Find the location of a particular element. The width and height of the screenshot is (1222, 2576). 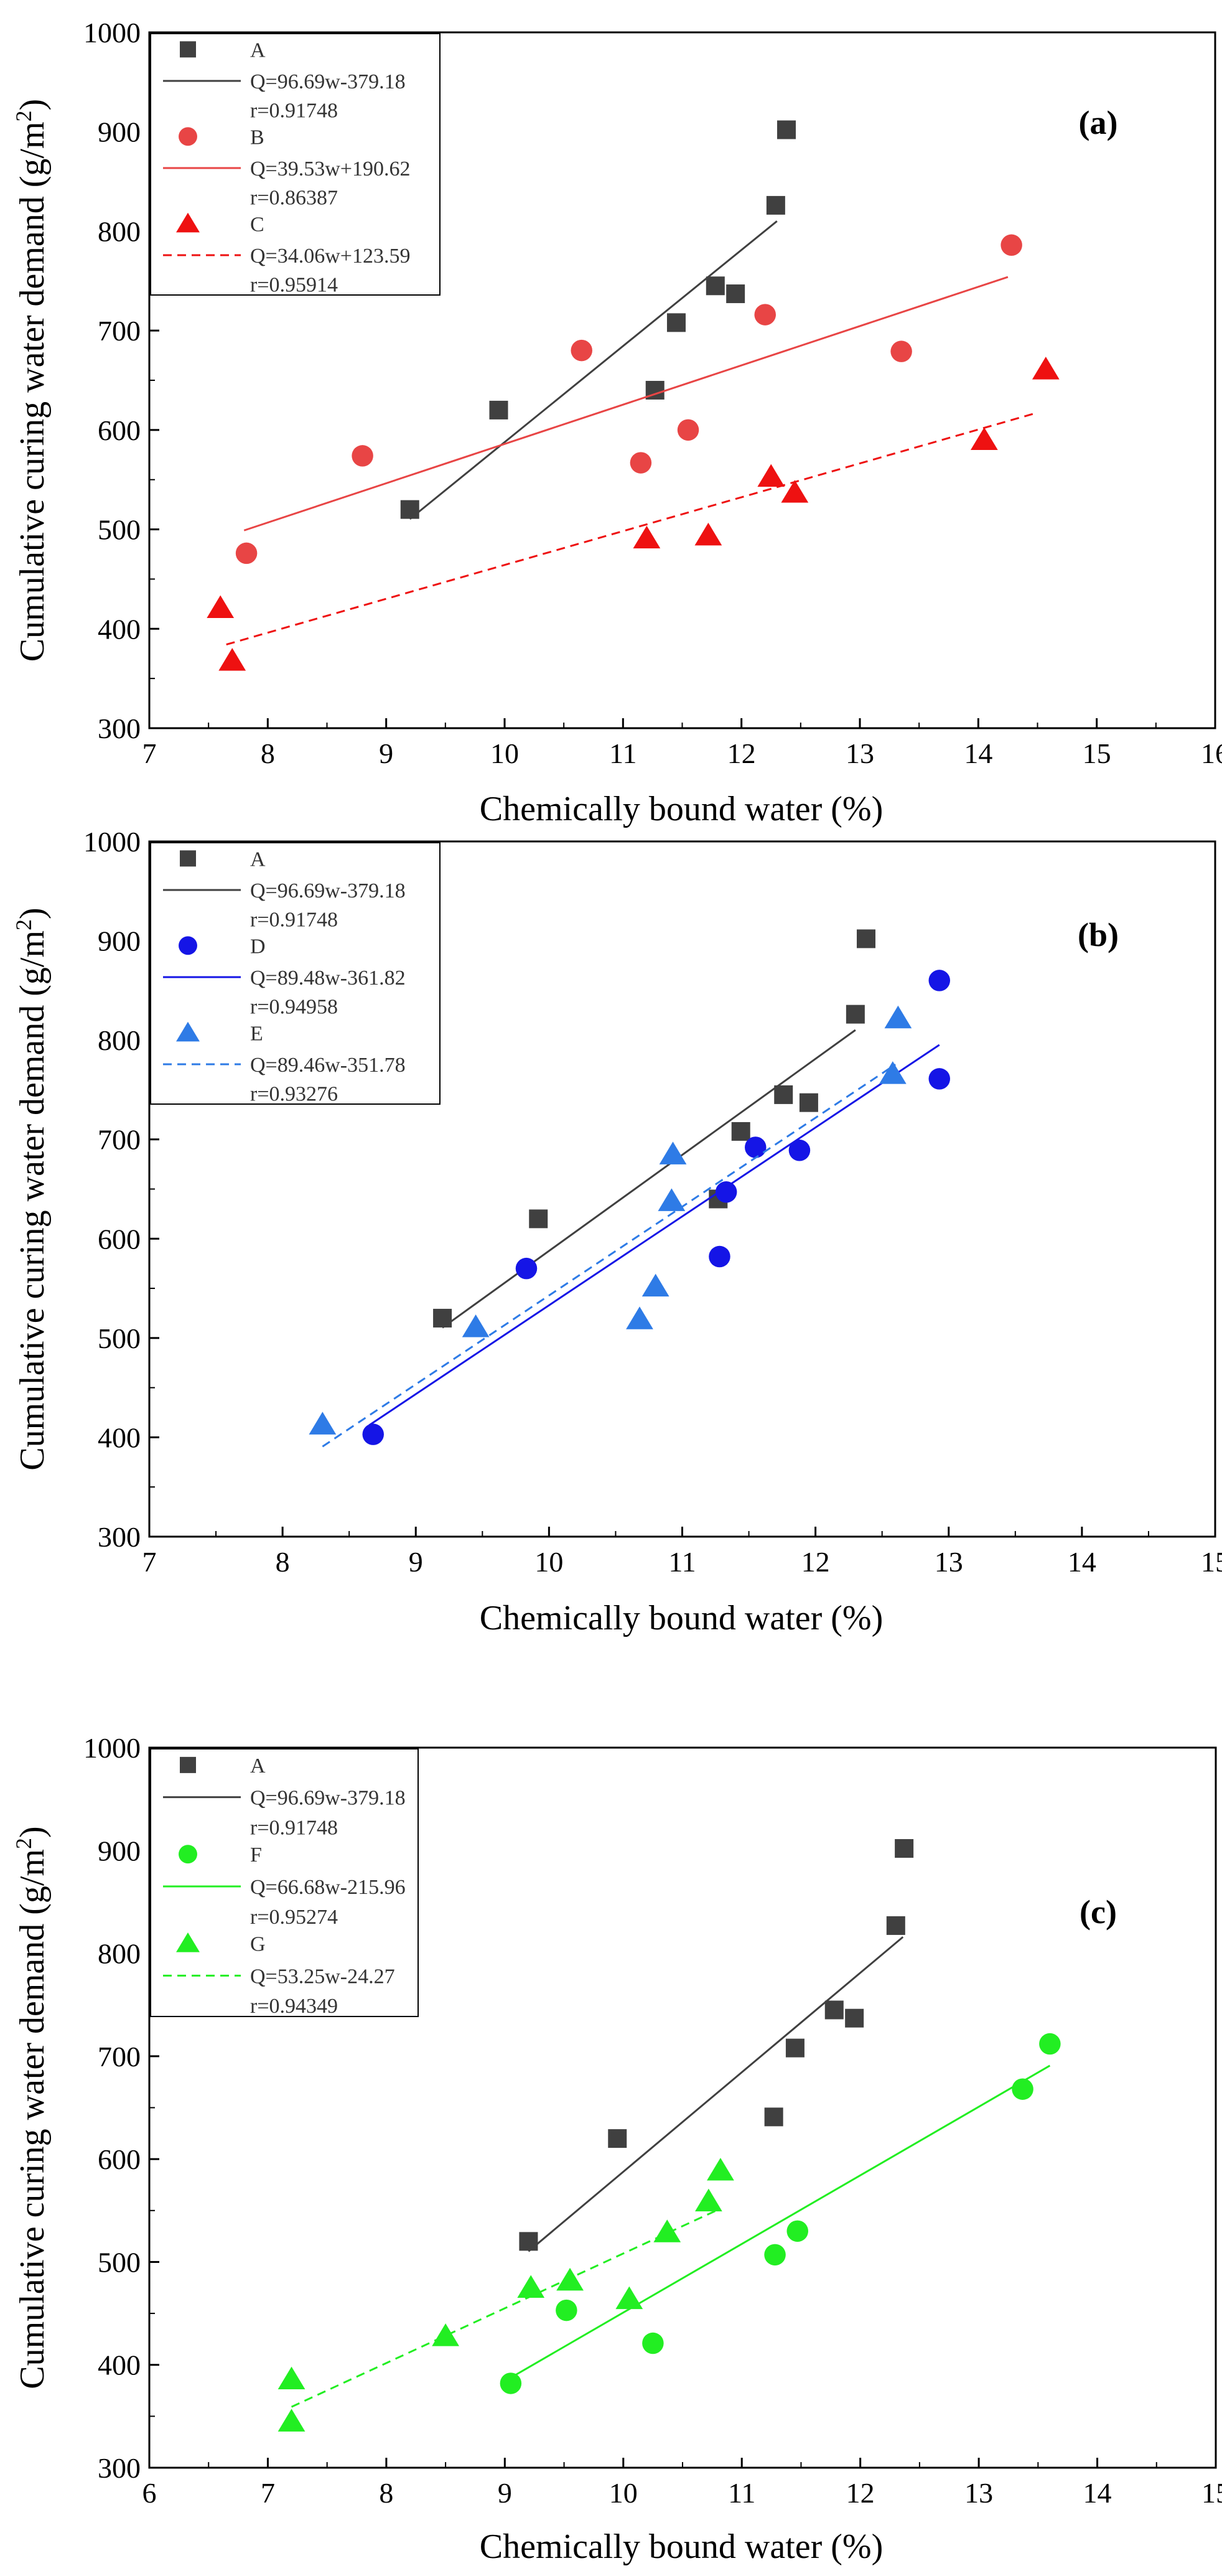

y-tick-label: 700 is located at coordinates (120, 2057).